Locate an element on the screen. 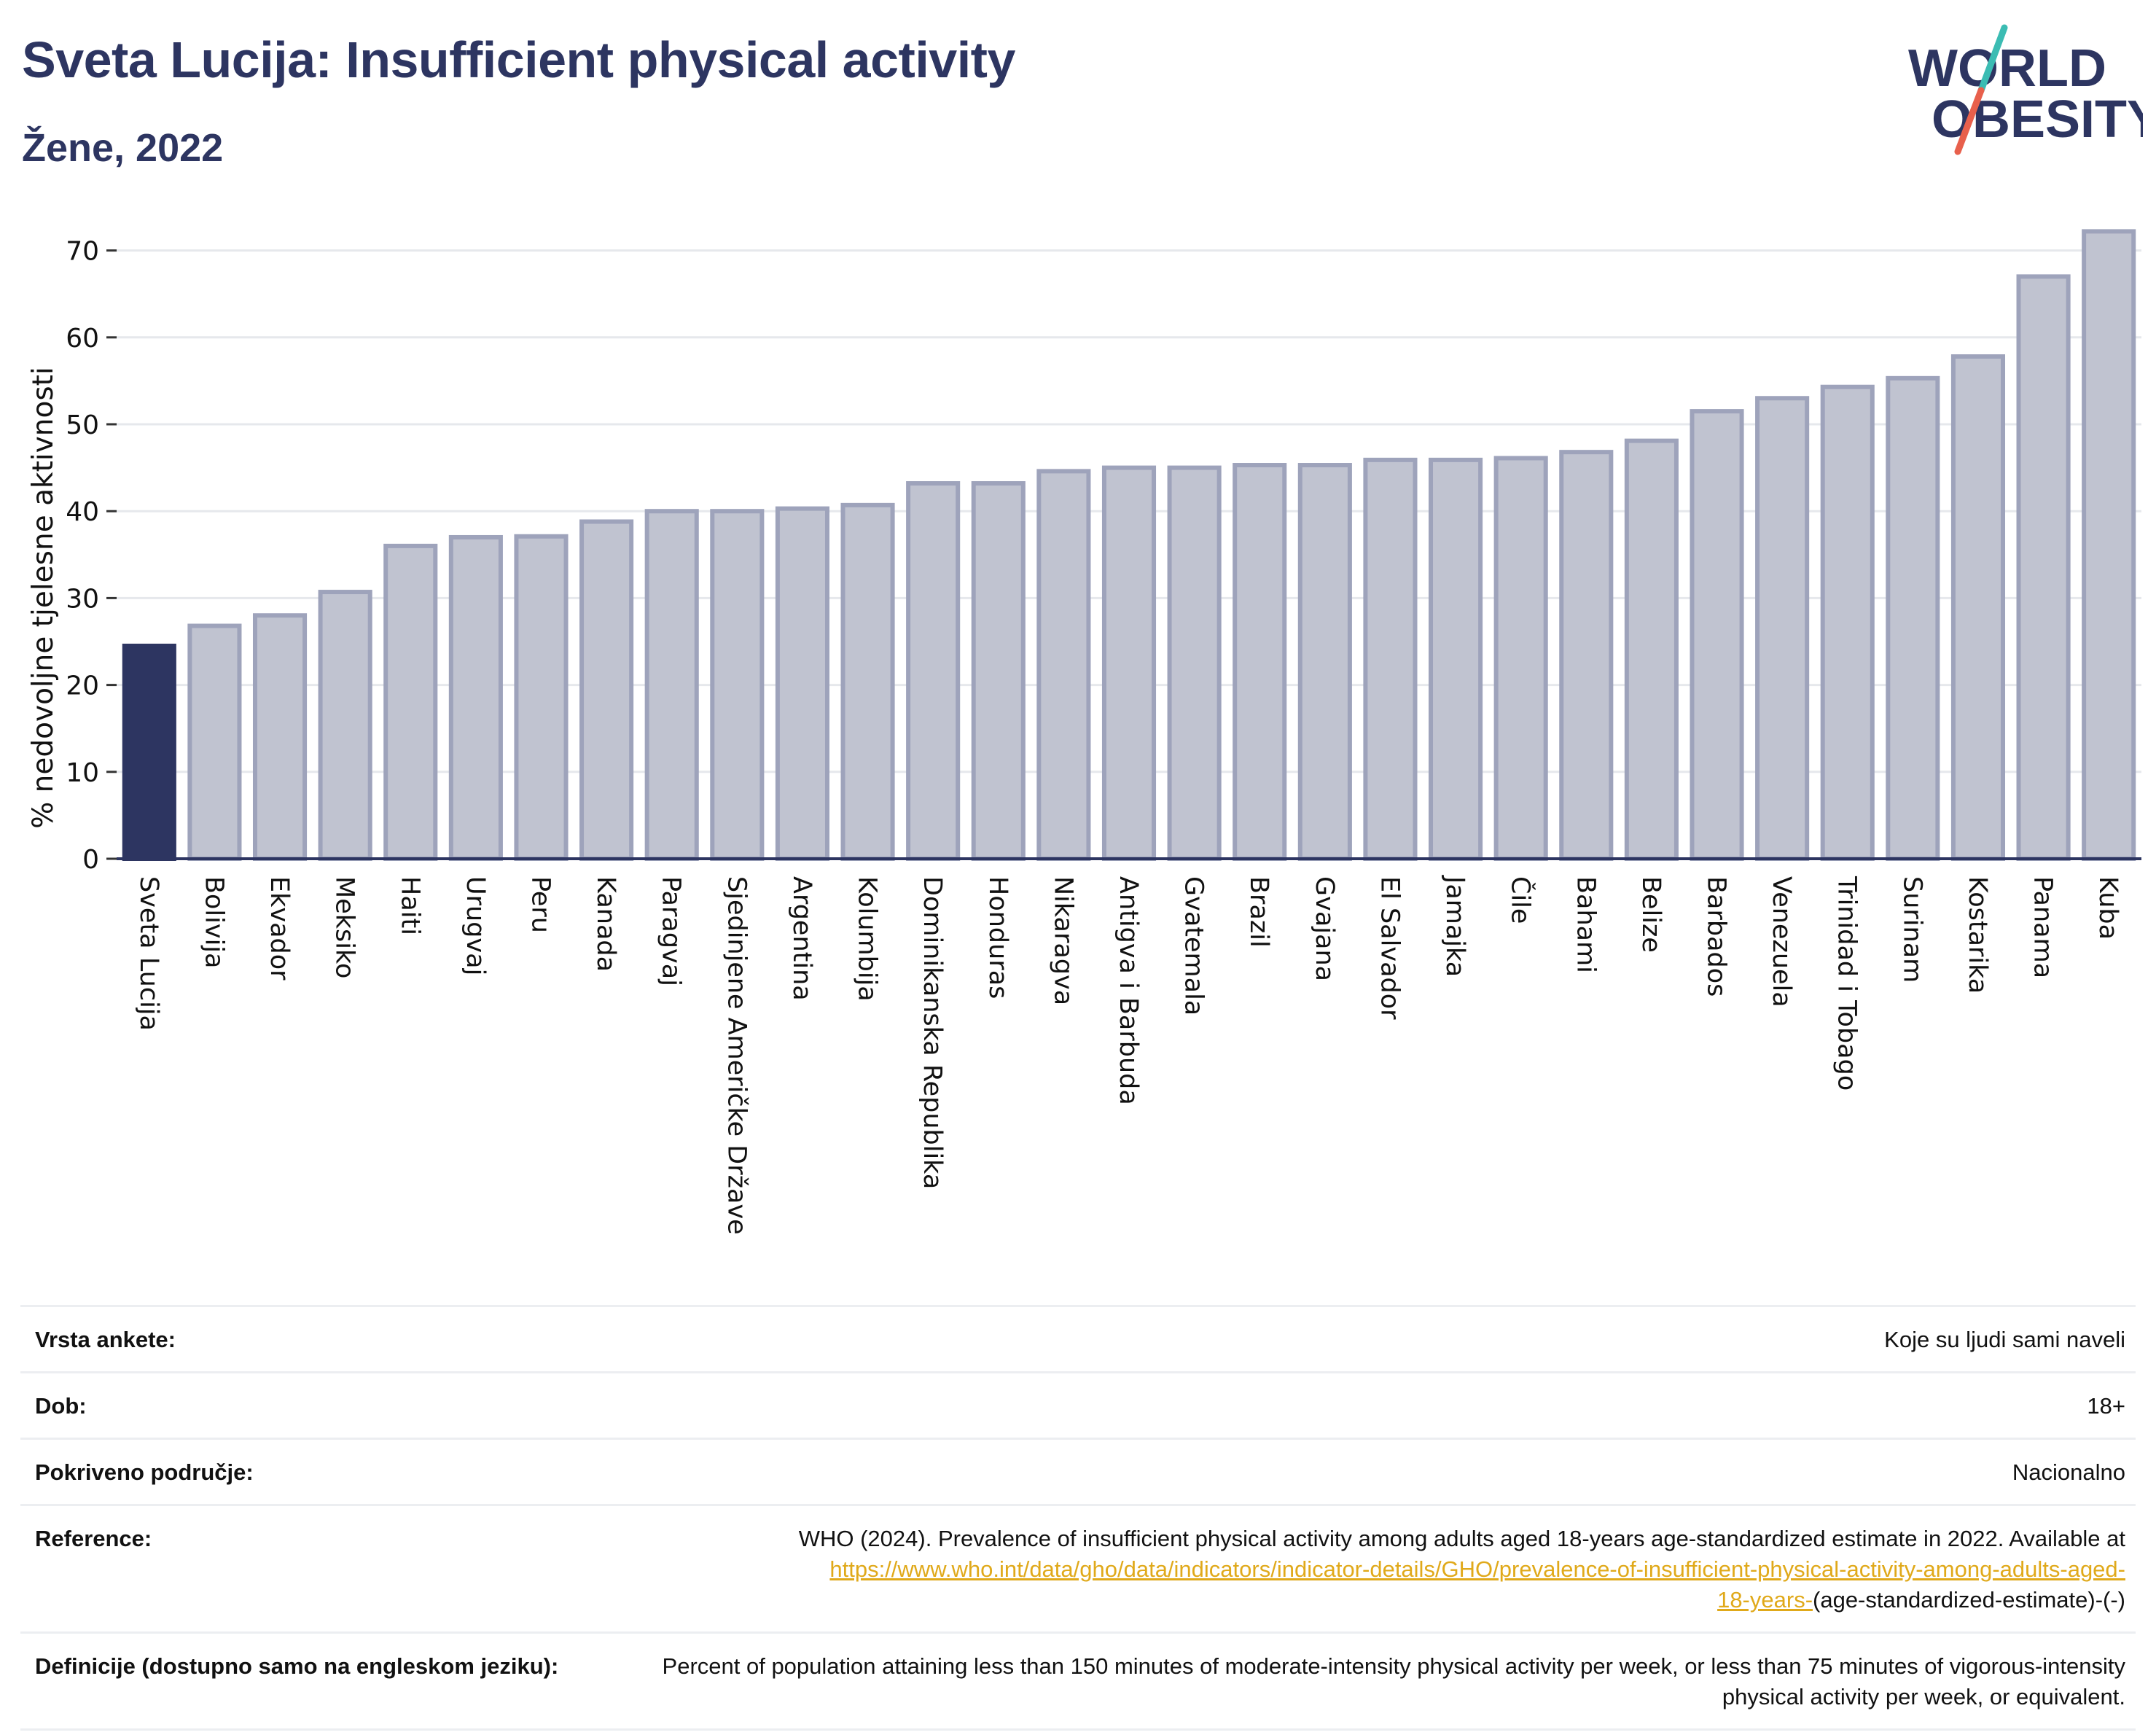 The width and height of the screenshot is (2156, 1735). bar-nikaragva is located at coordinates (1063, 665).